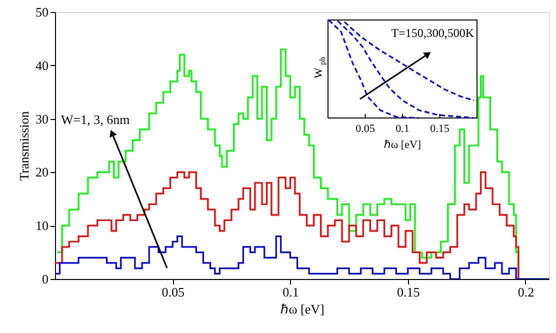  Describe the element at coordinates (42, 65) in the screenshot. I see `y-tick-label: 40` at that location.